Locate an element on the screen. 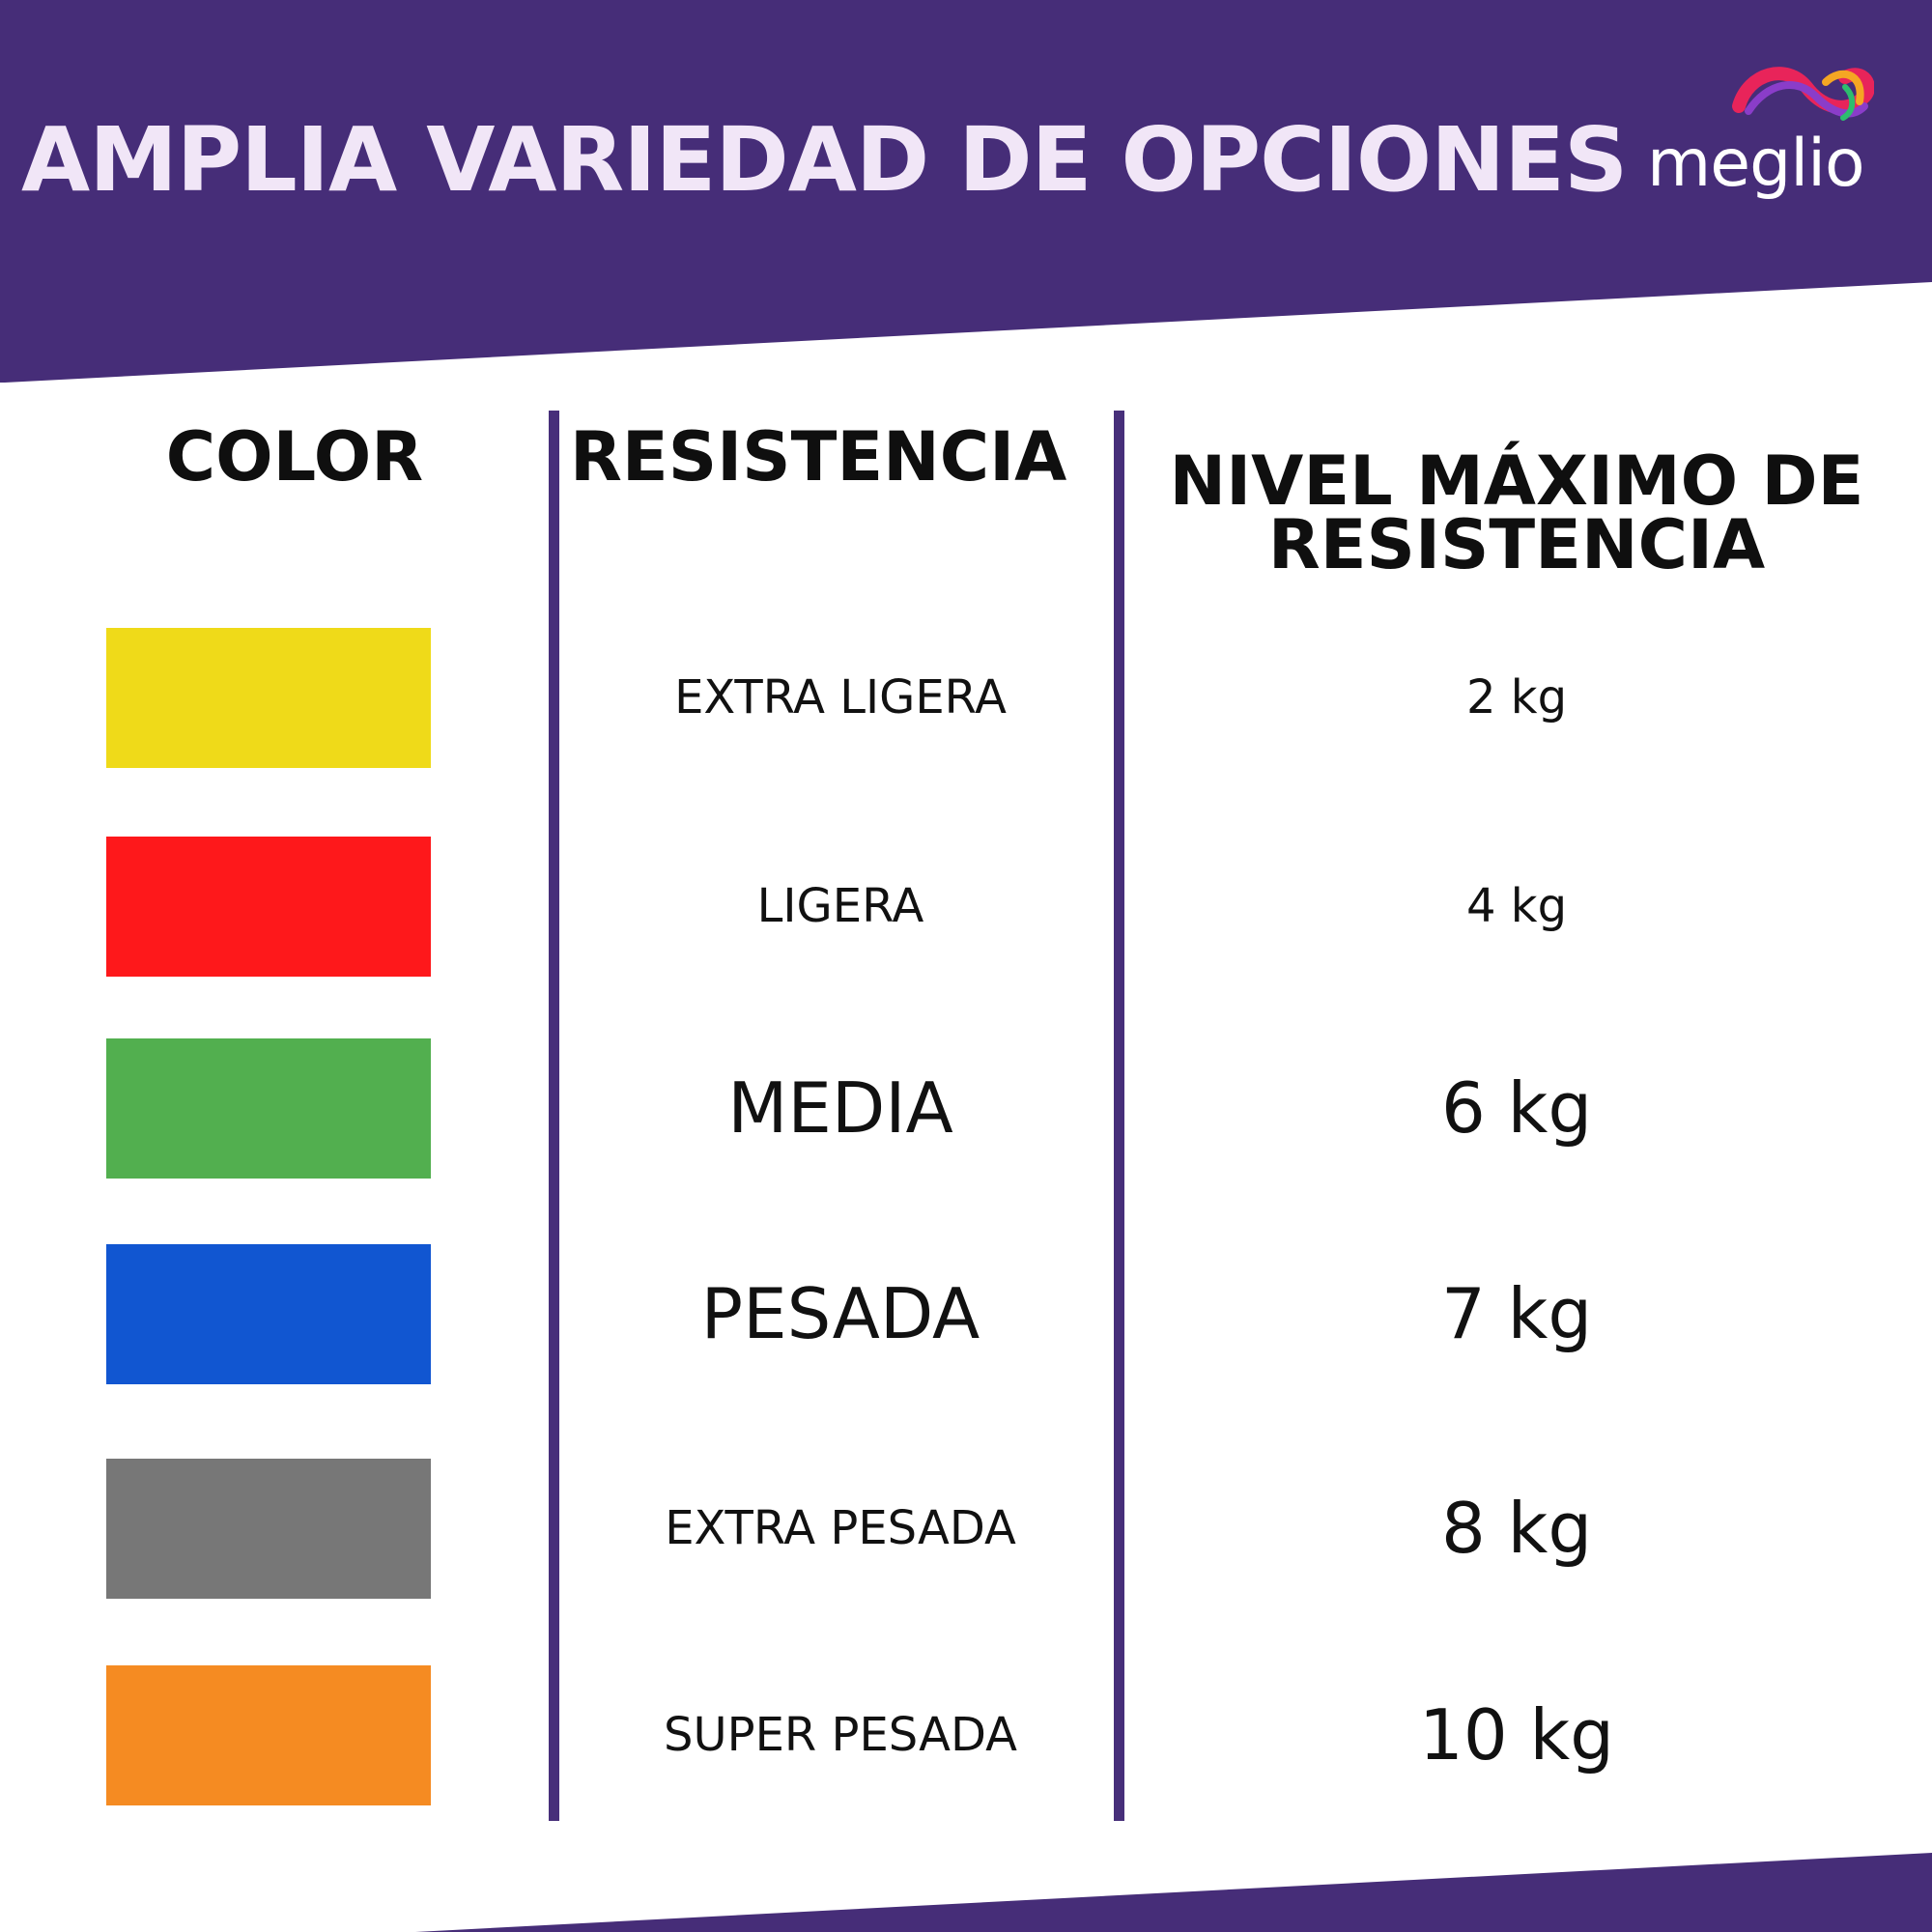 The height and width of the screenshot is (1932, 1932). table-row: PESADA 7 kg is located at coordinates (966, 1316).